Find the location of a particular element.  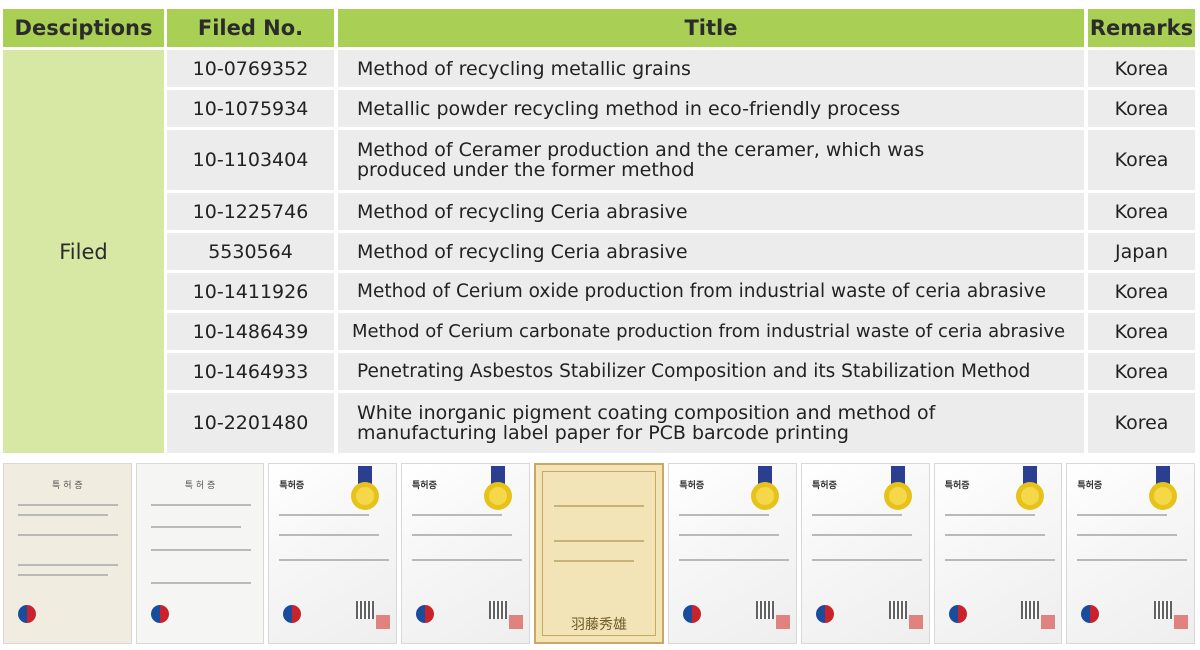

filed-no-cell: 5530564 is located at coordinates (250, 251).